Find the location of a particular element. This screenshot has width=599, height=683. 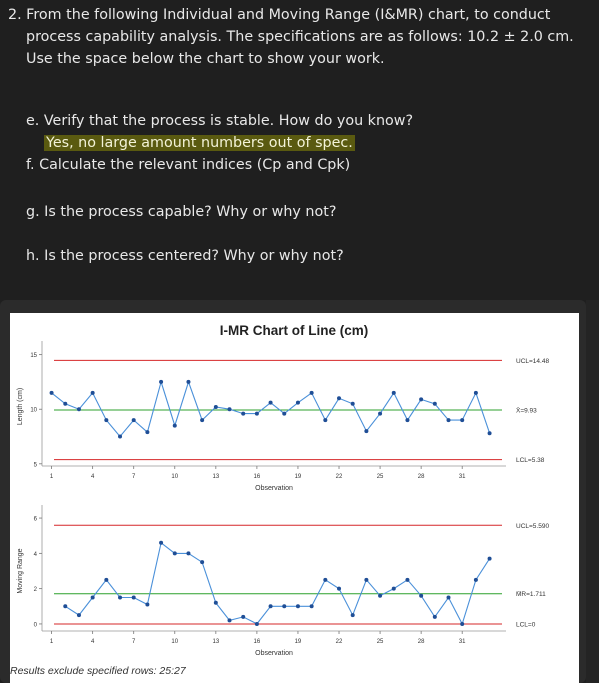

chart1-x-tick-label: 7 is located at coordinates (134, 477).